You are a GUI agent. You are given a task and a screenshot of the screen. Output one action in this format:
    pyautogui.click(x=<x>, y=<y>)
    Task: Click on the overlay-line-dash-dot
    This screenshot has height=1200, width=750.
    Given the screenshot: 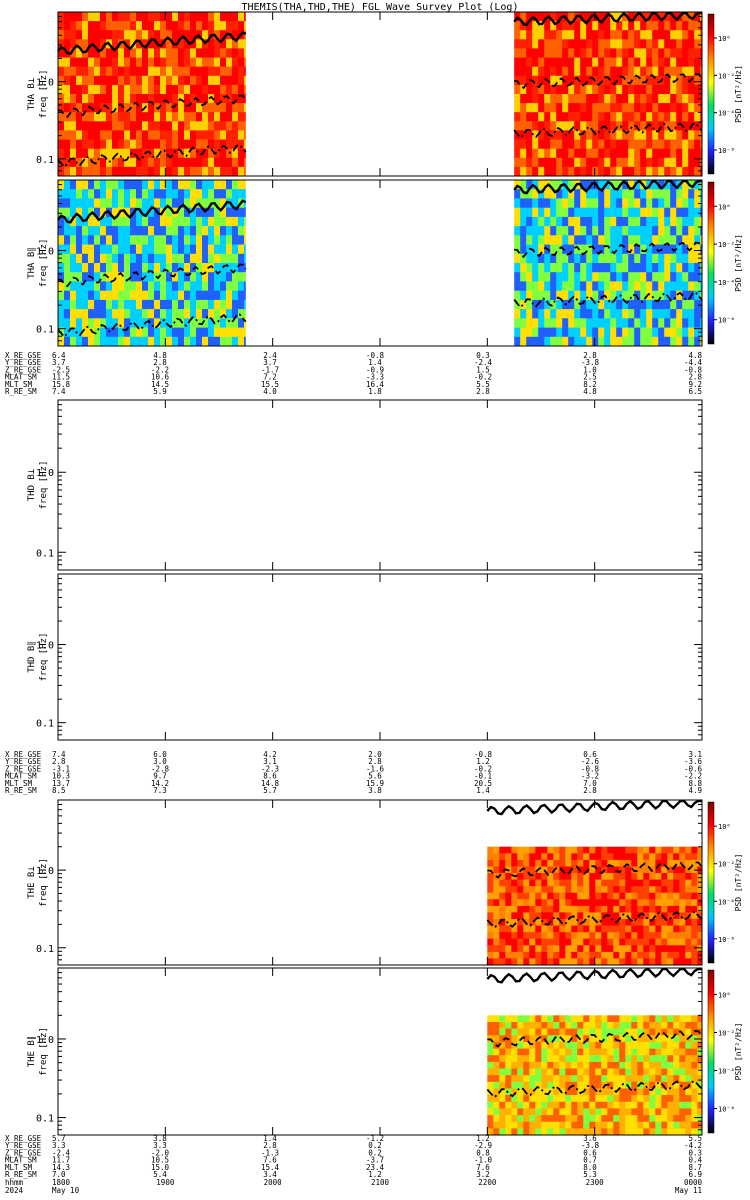 What is the action you would take?
    pyautogui.click(x=608, y=130)
    